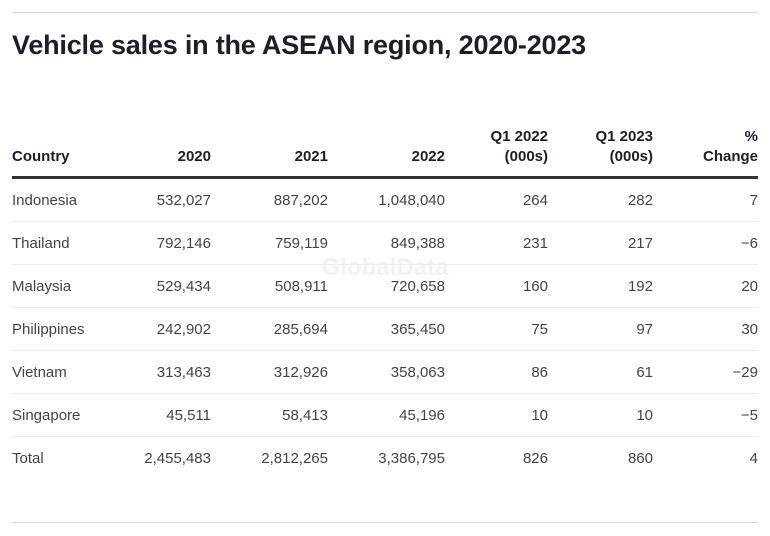 This screenshot has width=770, height=536. I want to click on table-row: Singapore 45,511 58,413 45,196 10 10 −5, so click(385, 415).